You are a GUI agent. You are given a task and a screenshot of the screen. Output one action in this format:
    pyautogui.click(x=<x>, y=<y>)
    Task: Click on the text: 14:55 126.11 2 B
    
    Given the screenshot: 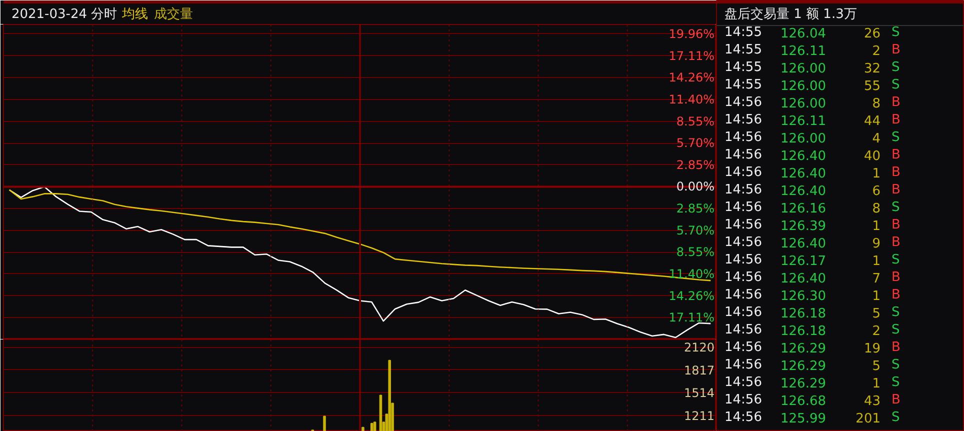 What is the action you would take?
    pyautogui.click(x=812, y=50)
    